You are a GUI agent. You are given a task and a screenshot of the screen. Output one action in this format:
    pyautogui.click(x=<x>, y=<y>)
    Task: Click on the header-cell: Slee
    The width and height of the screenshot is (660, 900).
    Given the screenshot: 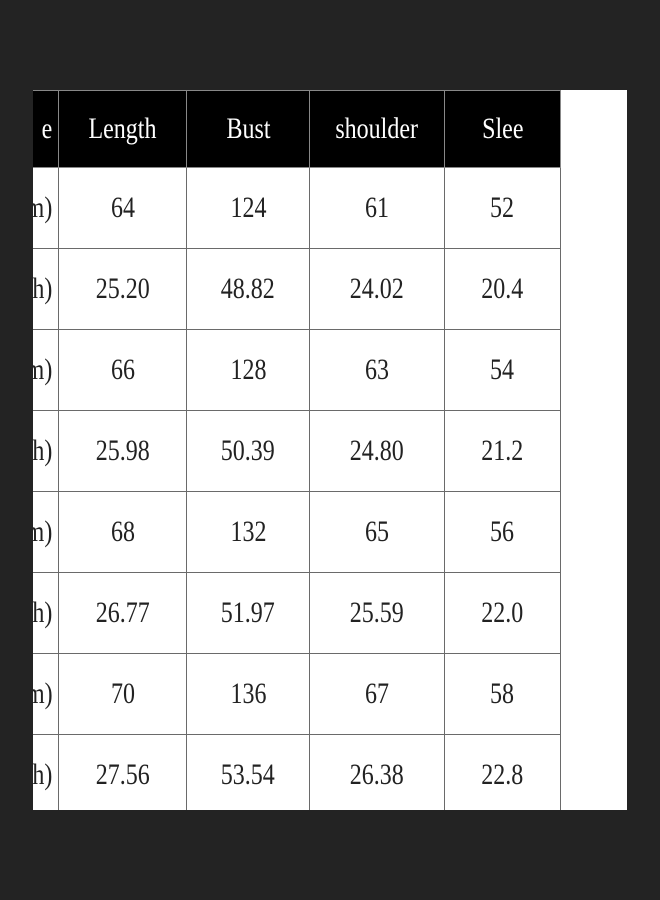 What is the action you would take?
    pyautogui.click(x=502, y=129)
    